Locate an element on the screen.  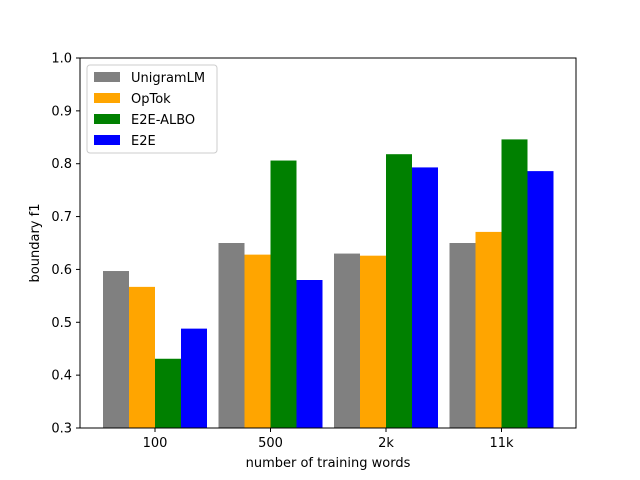
legend-label-e2e: E2E is located at coordinates (143, 141).